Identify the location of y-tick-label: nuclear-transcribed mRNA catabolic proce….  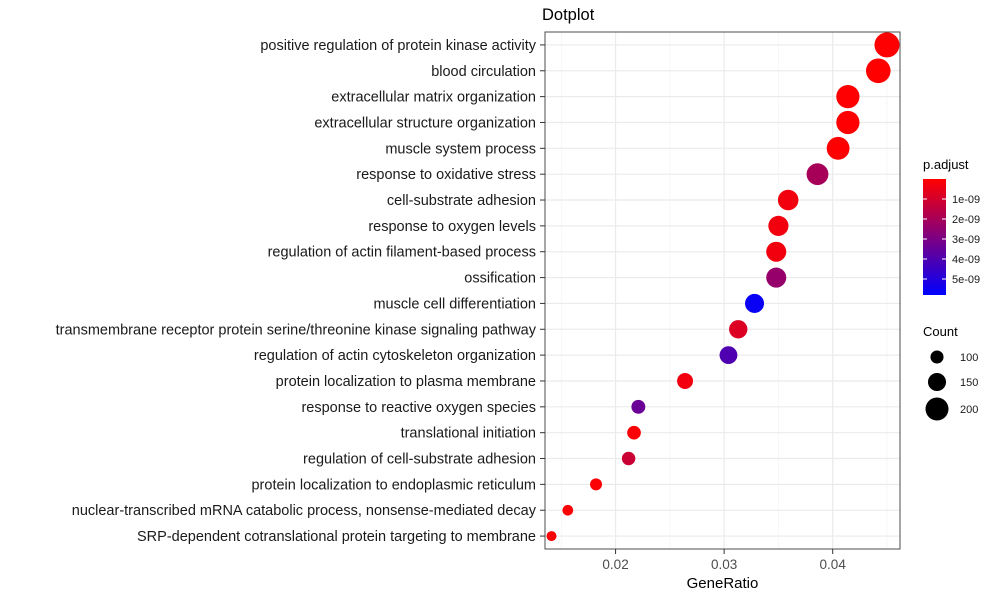
(304, 511).